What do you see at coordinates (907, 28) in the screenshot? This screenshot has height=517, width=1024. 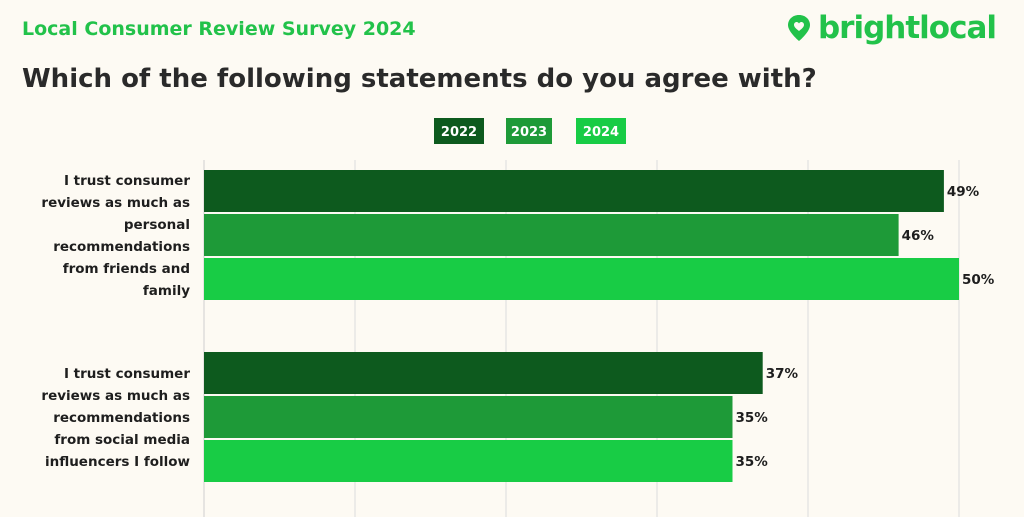 I see `brand-name: brightlocal` at bounding box center [907, 28].